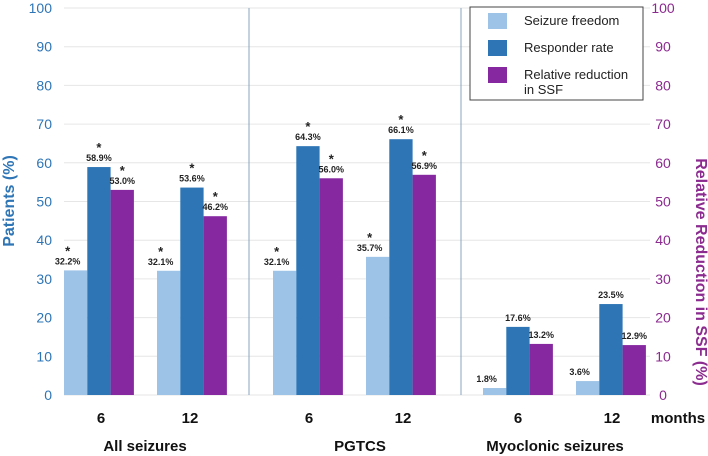  What do you see at coordinates (700, 272) in the screenshot?
I see `y-axis-right-title: Relative Reduction in SSF (%)` at bounding box center [700, 272].